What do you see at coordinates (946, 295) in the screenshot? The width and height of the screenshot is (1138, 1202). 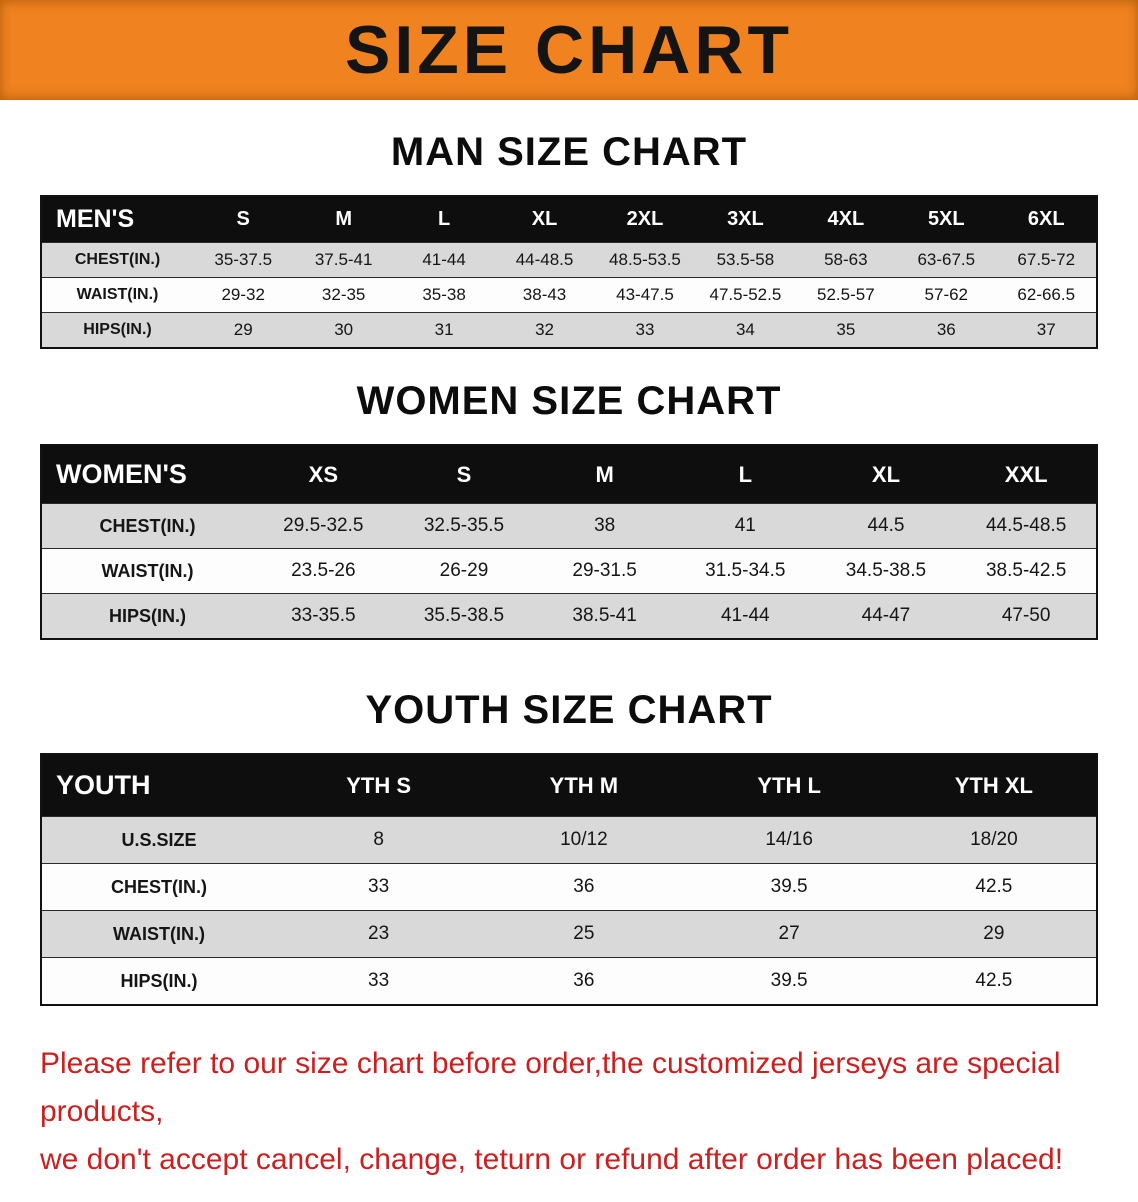 I see `size-value-cell: 57-62` at bounding box center [946, 295].